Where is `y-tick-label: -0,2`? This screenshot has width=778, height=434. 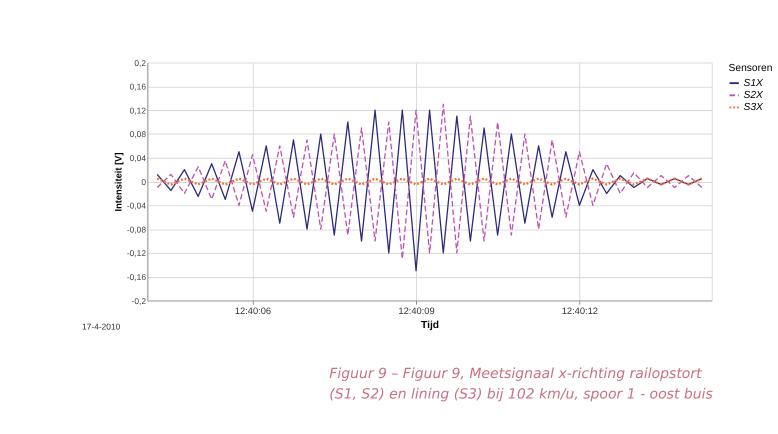 y-tick-label: -0,2 is located at coordinates (139, 301).